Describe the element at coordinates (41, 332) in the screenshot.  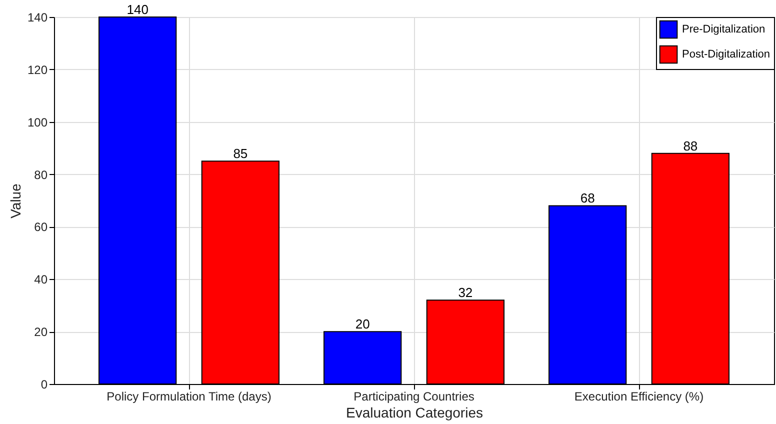
I see `y-tick-label: 20` at that location.